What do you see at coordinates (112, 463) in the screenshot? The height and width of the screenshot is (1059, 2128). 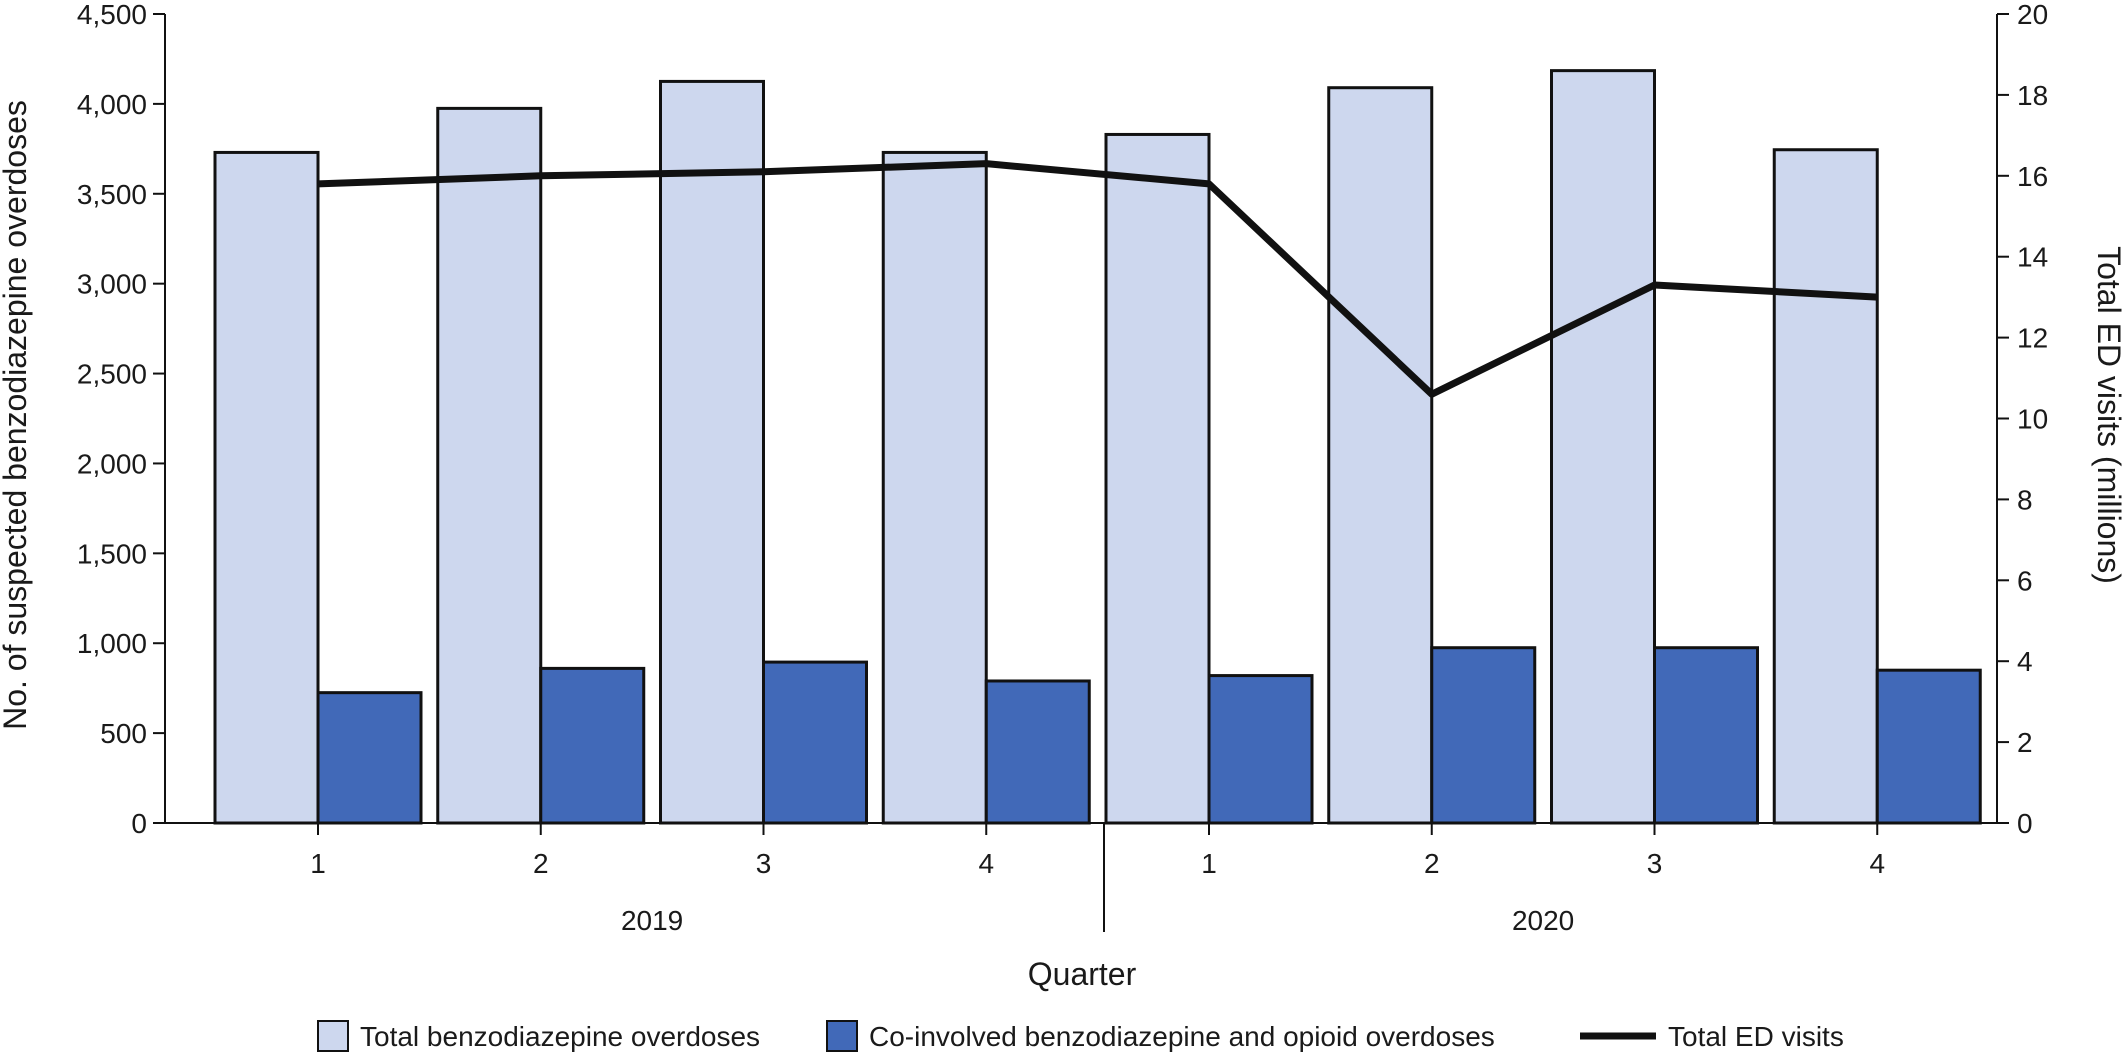 I see `left-tick-label: 2,000` at bounding box center [112, 463].